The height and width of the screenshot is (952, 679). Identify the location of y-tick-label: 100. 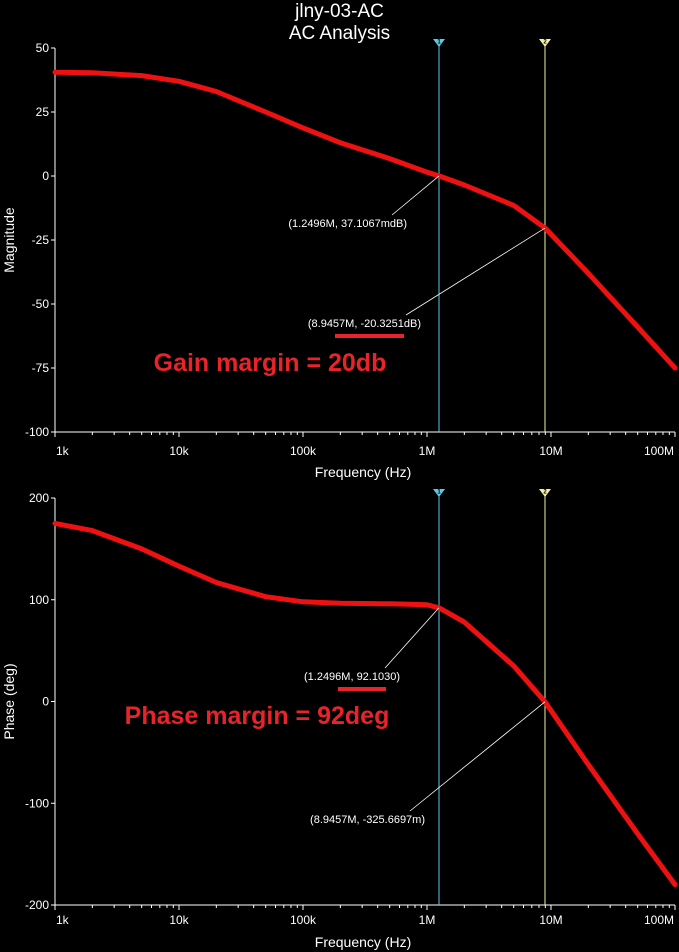
(39, 600).